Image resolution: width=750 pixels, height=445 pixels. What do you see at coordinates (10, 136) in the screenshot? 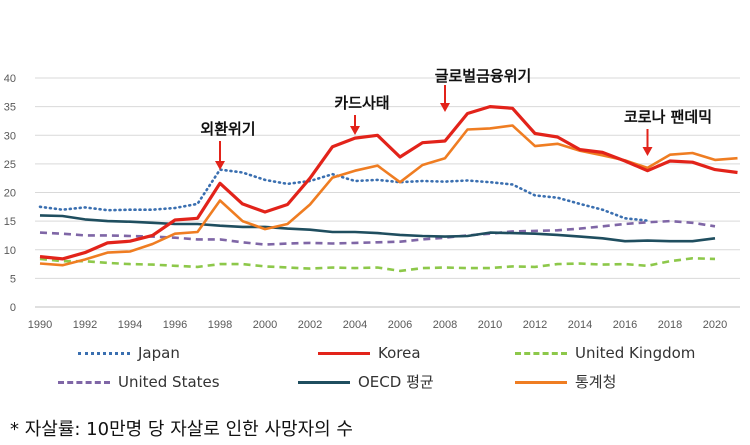
I see `y-tick-label: 30` at bounding box center [10, 136].